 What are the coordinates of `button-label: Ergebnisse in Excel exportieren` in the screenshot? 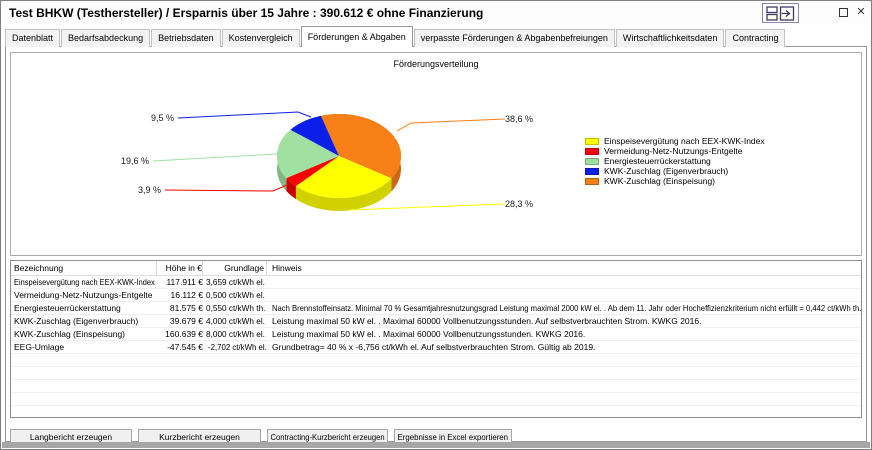 It's located at (453, 437).